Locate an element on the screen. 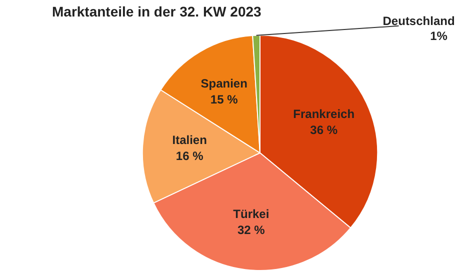 This screenshot has height=275, width=468. slice-label: Deutschland is located at coordinates (418, 21).